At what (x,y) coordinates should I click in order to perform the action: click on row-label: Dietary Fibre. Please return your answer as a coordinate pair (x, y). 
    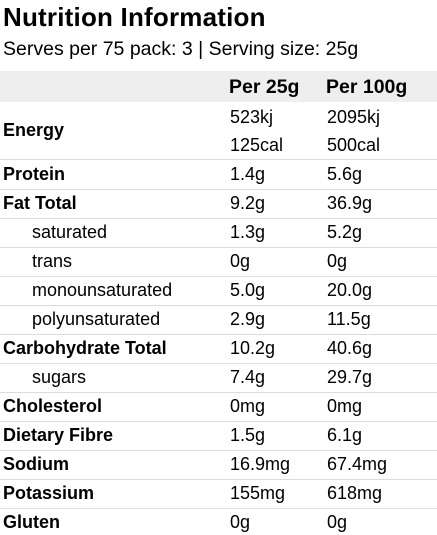
    Looking at the image, I should click on (58, 435).